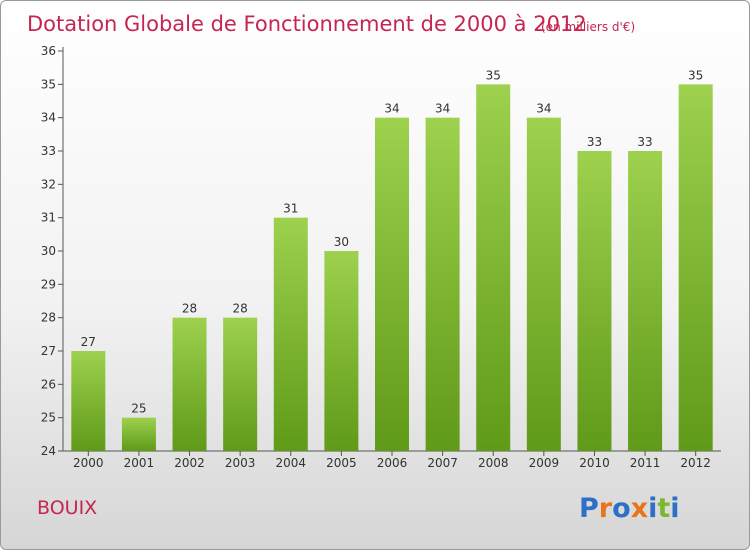 The width and height of the screenshot is (750, 550). I want to click on y-tick-label: 34, so click(48, 118).